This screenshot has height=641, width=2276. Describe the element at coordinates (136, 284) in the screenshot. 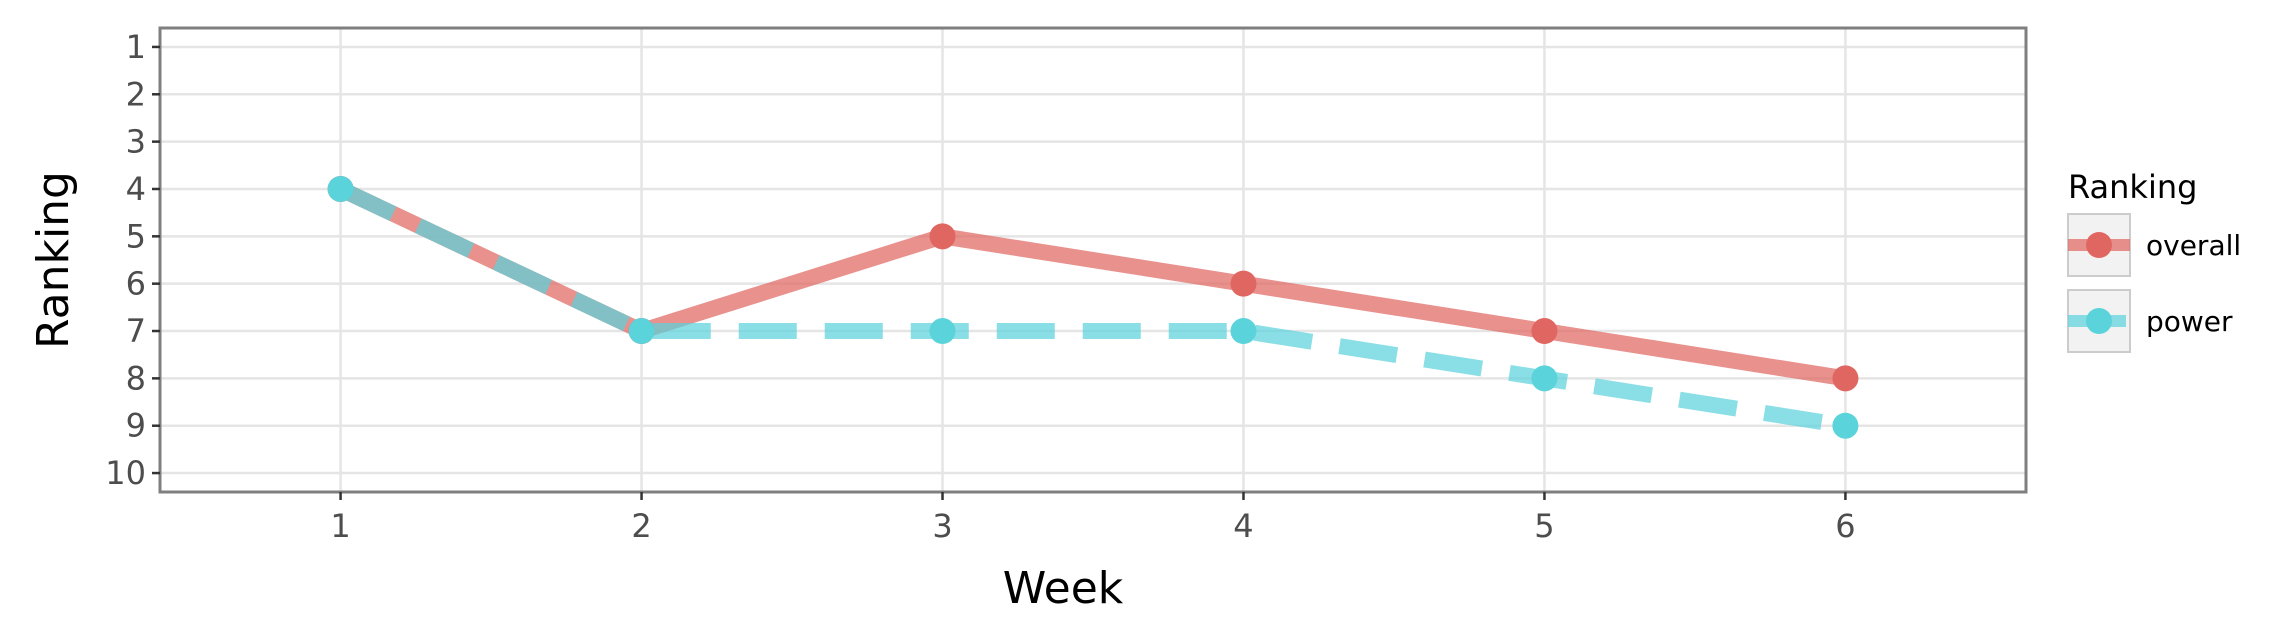

I see `y-tick-label: 6` at that location.